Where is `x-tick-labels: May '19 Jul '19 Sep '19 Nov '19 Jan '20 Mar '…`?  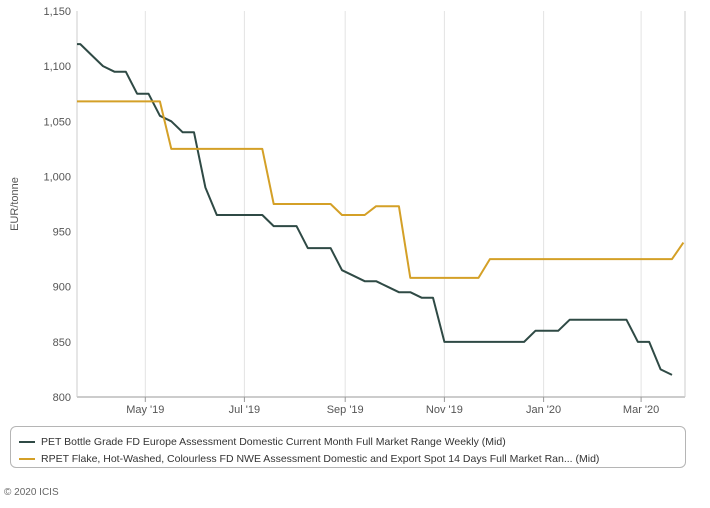
x-tick-labels: May '19 Jul '19 Sep '19 Nov '19 Jan '20 Mar '… is located at coordinates (392, 406).